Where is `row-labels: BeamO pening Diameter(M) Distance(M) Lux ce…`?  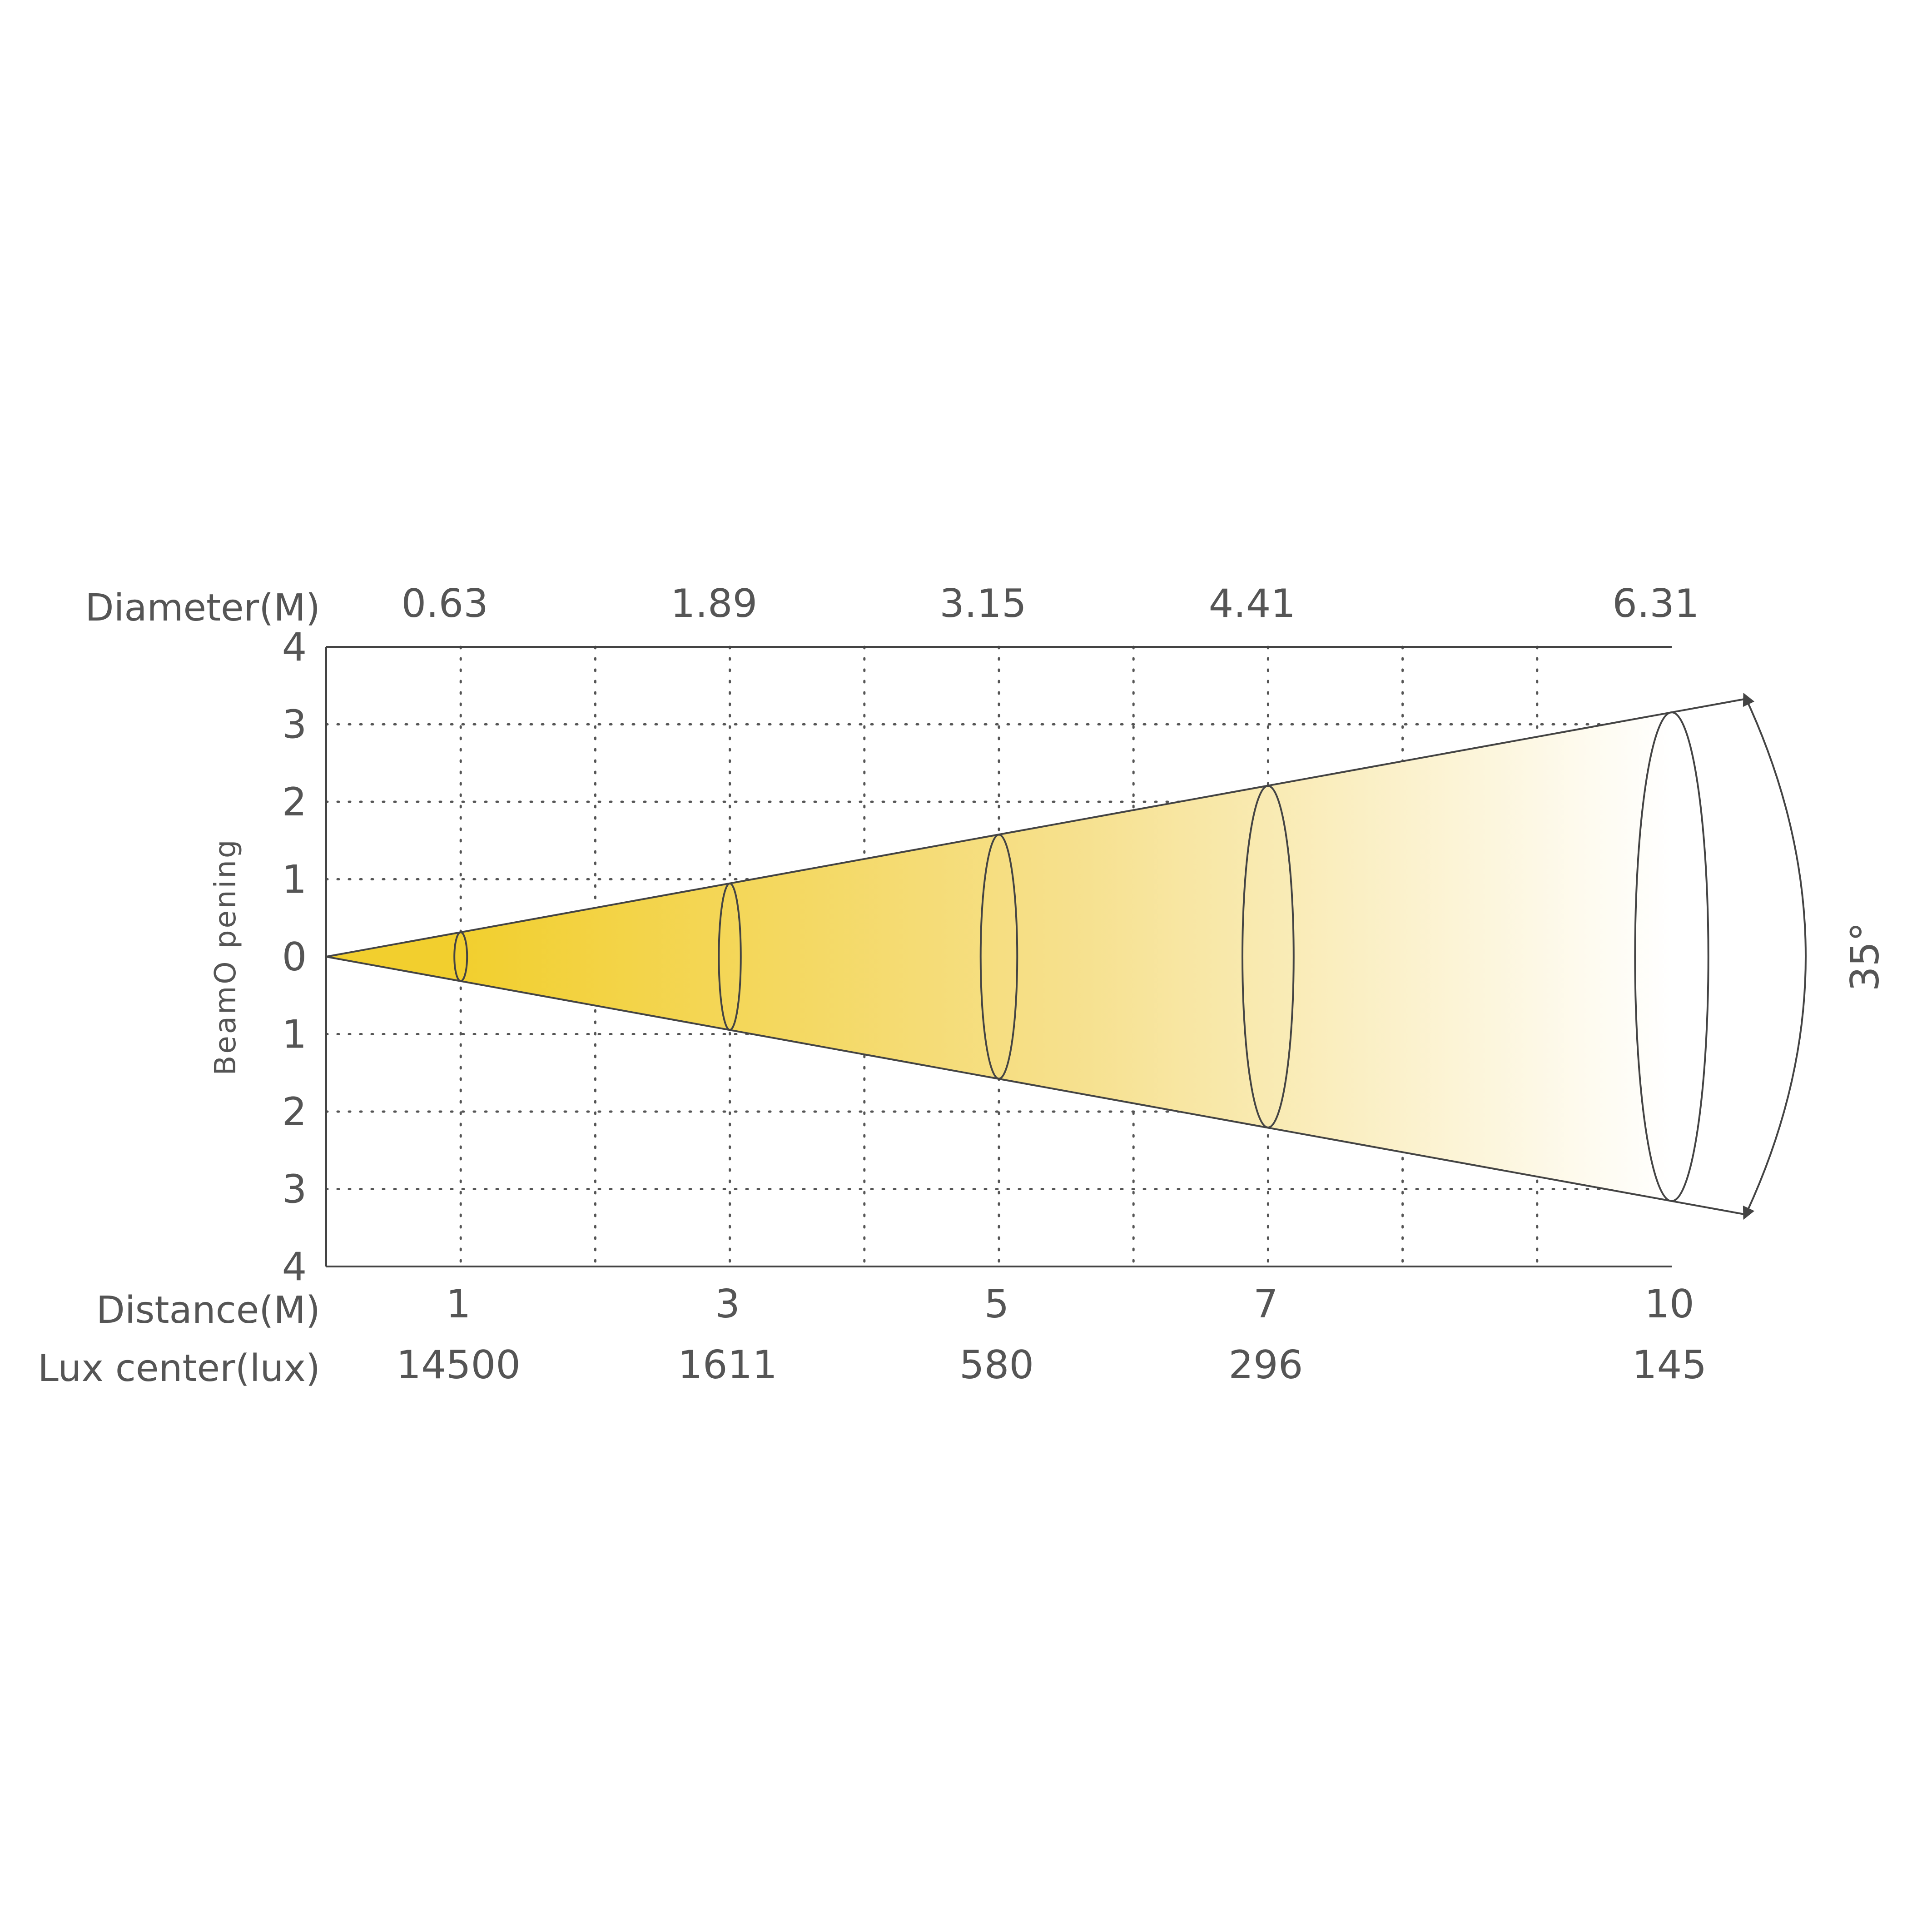
row-labels: BeamO pening Diameter(M) Distance(M) Lux ce… is located at coordinates (179, 988).